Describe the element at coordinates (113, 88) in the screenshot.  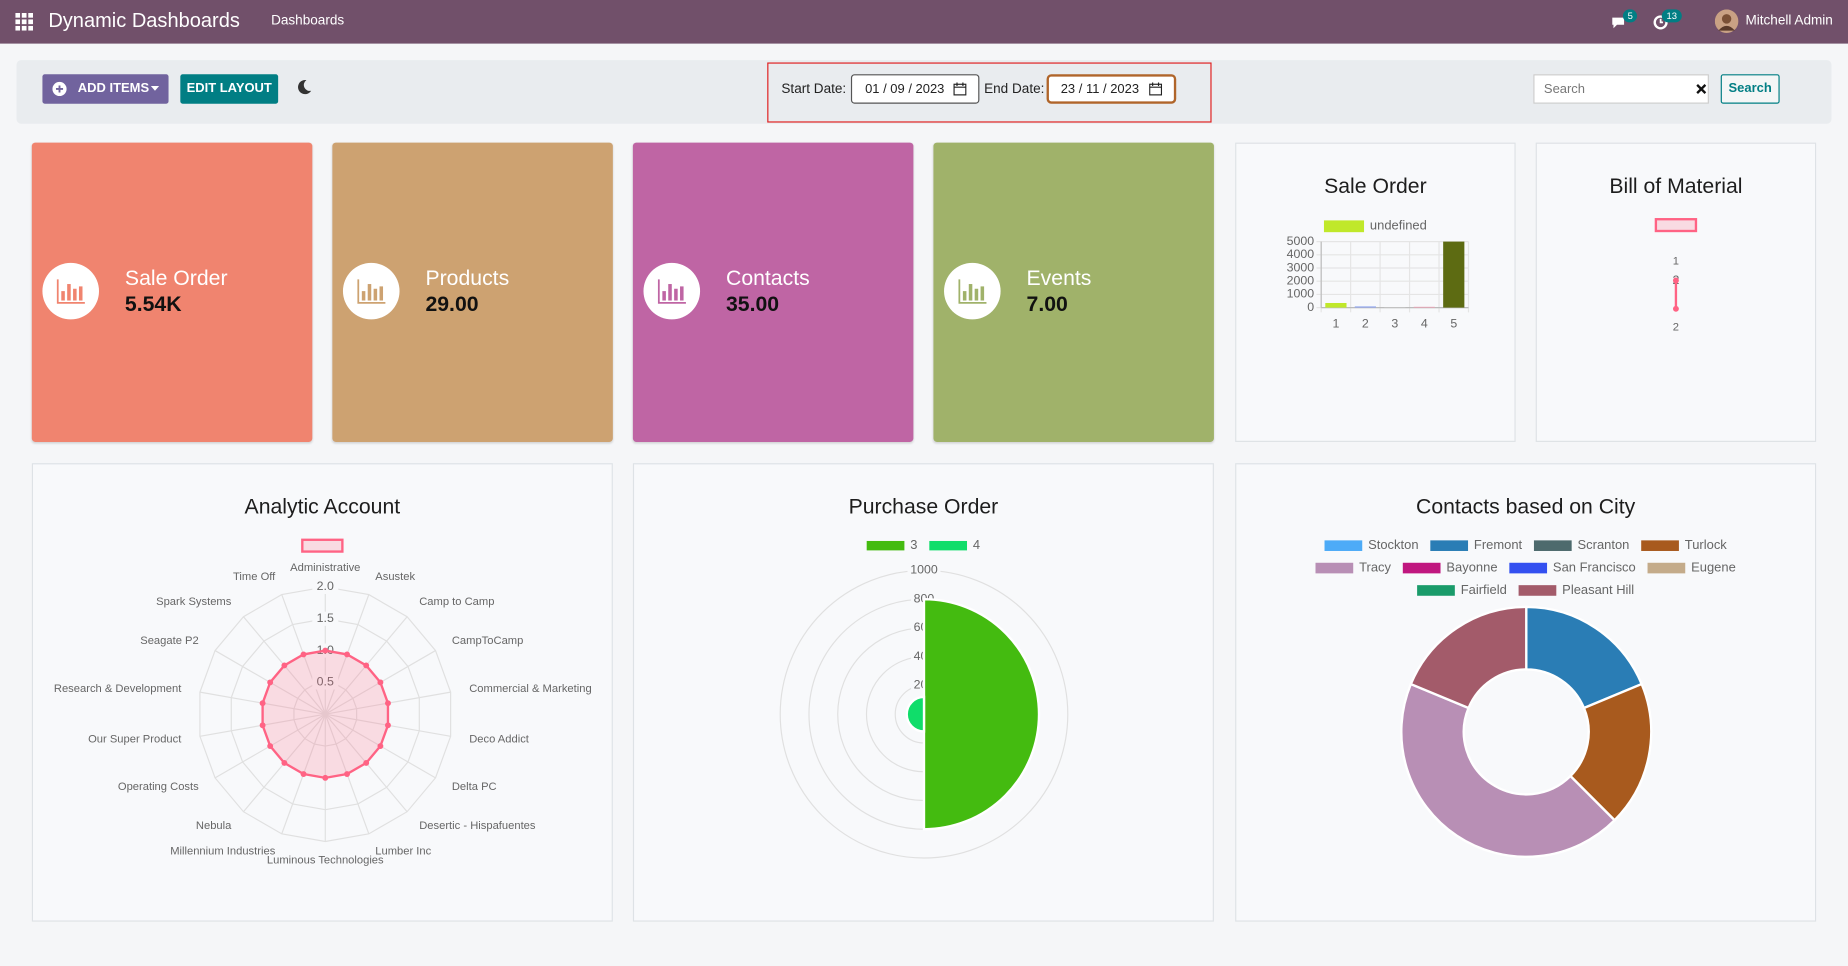
I see `button-label: ADD ITEMS` at that location.